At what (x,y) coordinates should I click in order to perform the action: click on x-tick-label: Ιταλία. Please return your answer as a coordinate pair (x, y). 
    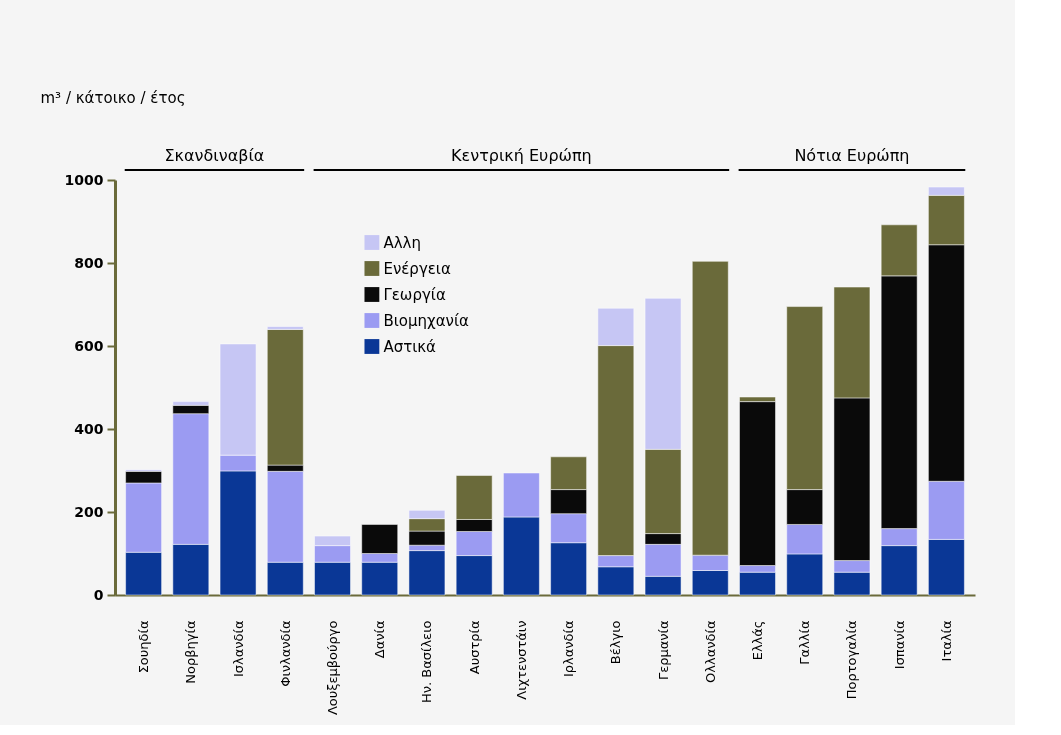
    Looking at the image, I should click on (946, 641).